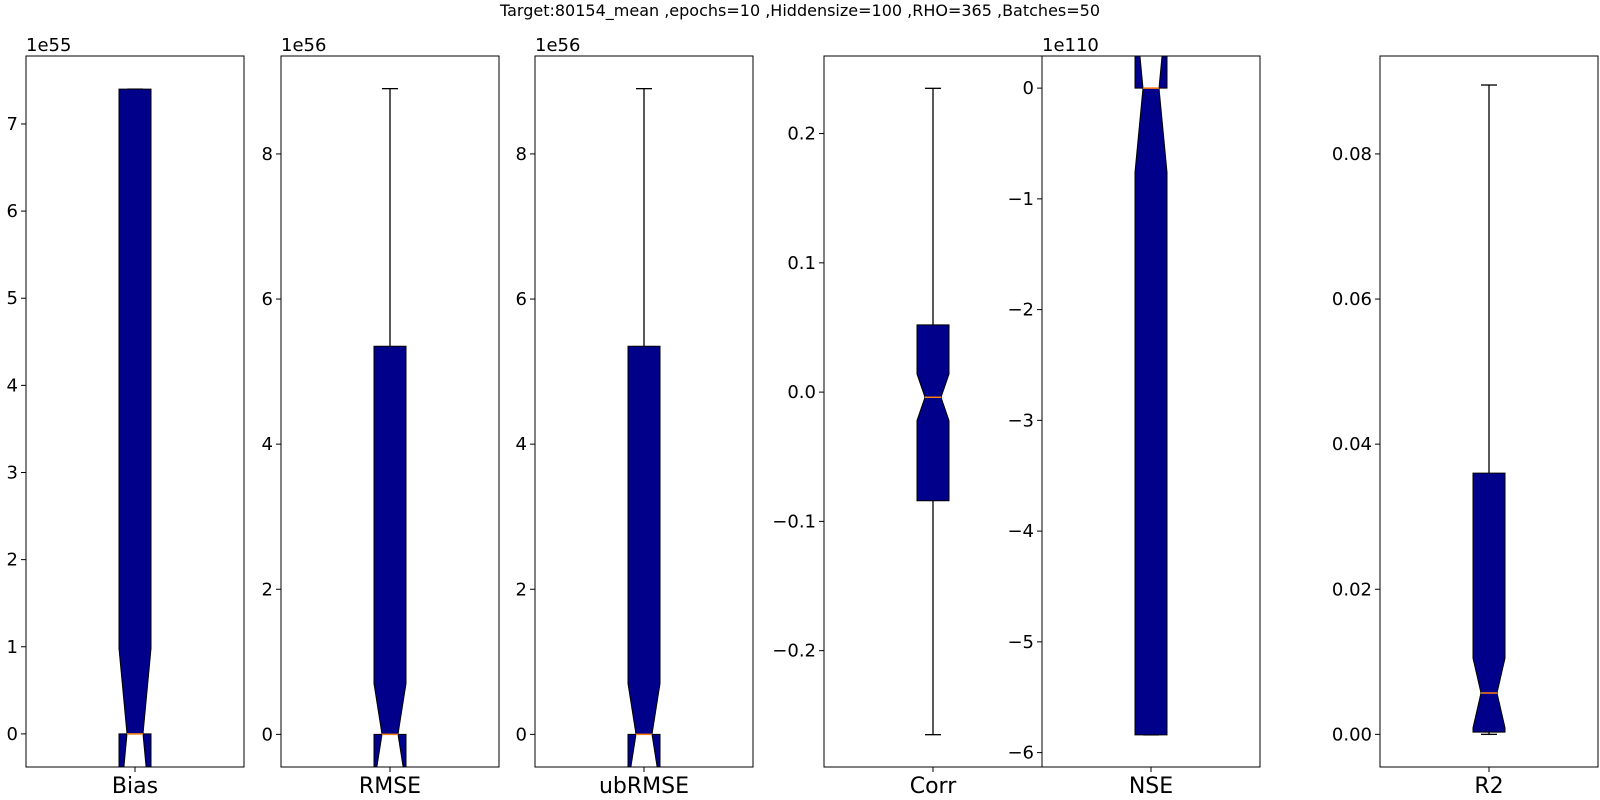  I want to click on y-tick-label: −2, so click(1020, 310).